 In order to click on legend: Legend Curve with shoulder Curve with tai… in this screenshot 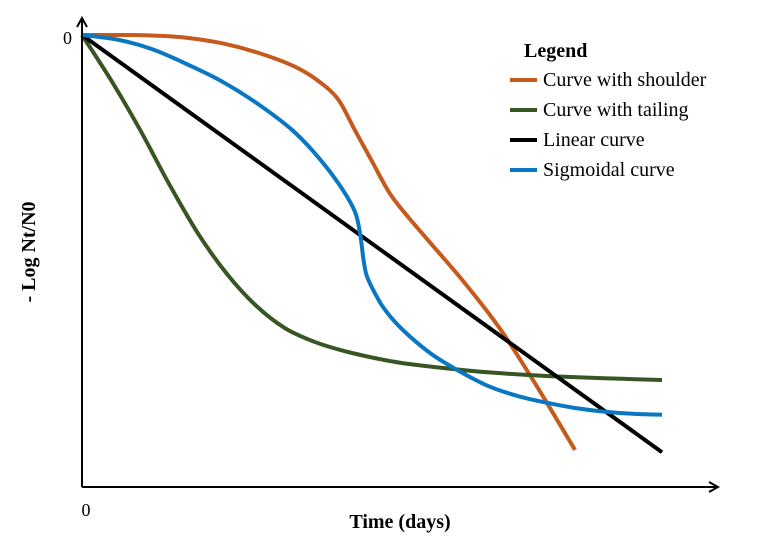, I will do `click(608, 110)`.